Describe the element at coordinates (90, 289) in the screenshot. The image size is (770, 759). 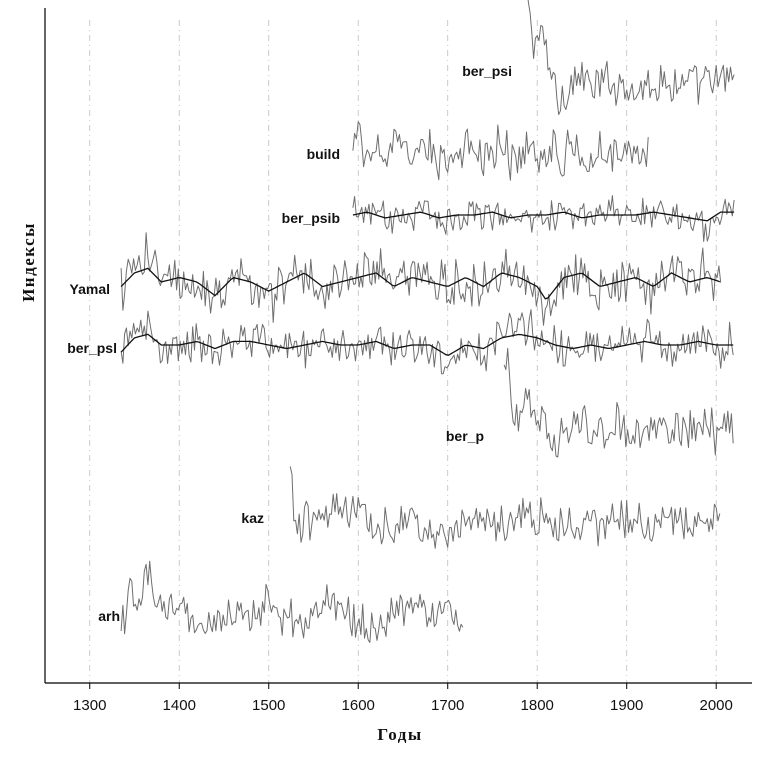
I see `series-label-Yamal: Yamal` at that location.